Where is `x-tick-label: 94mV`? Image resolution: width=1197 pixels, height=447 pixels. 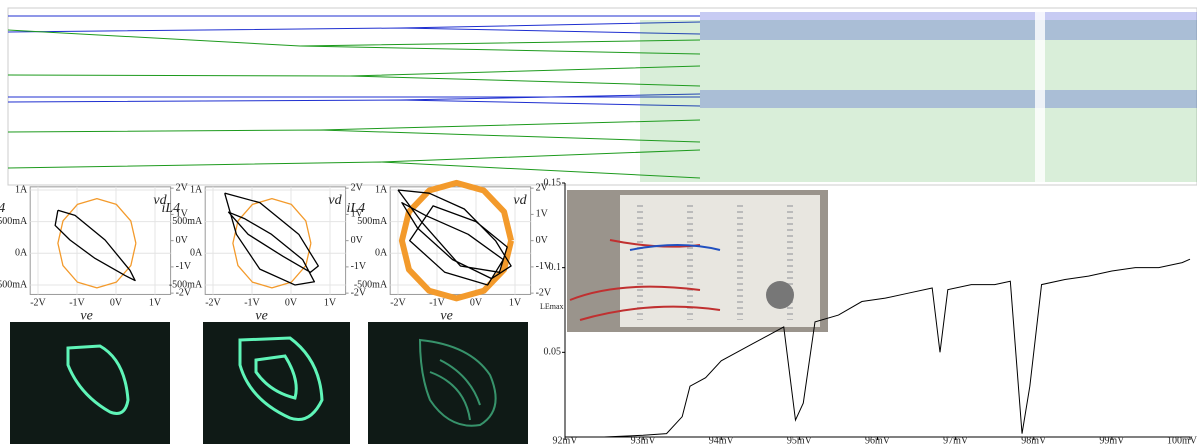
x-tick-label: 94mV is located at coordinates (722, 440).